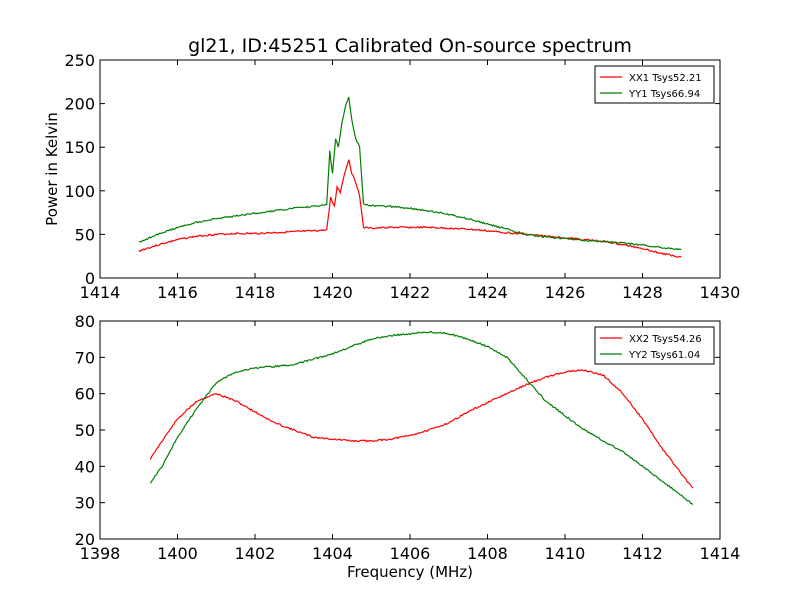 The width and height of the screenshot is (800, 600). Describe the element at coordinates (79, 191) in the screenshot. I see `y-tick-label: 100` at that location.